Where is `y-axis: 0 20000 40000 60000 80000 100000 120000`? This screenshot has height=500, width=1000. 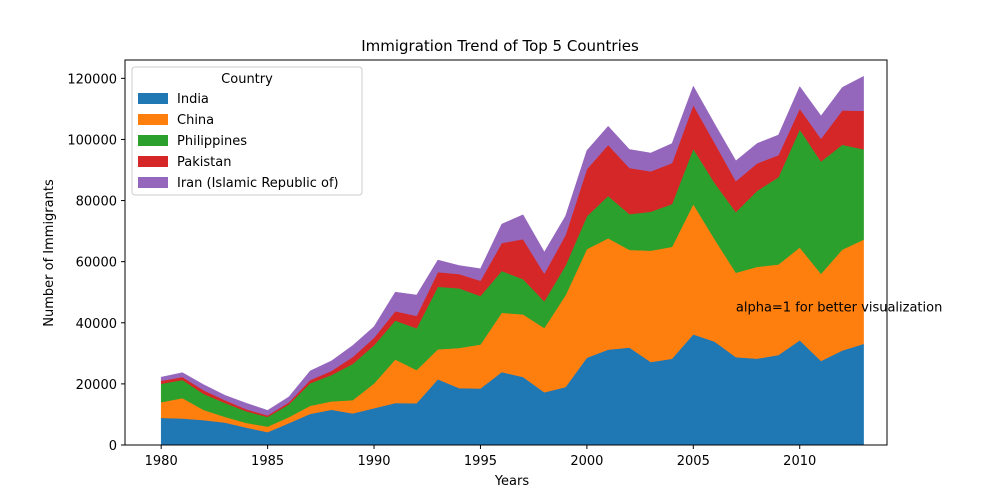 y-axis: 0 20000 40000 60000 80000 100000 120000 is located at coordinates (96, 263).